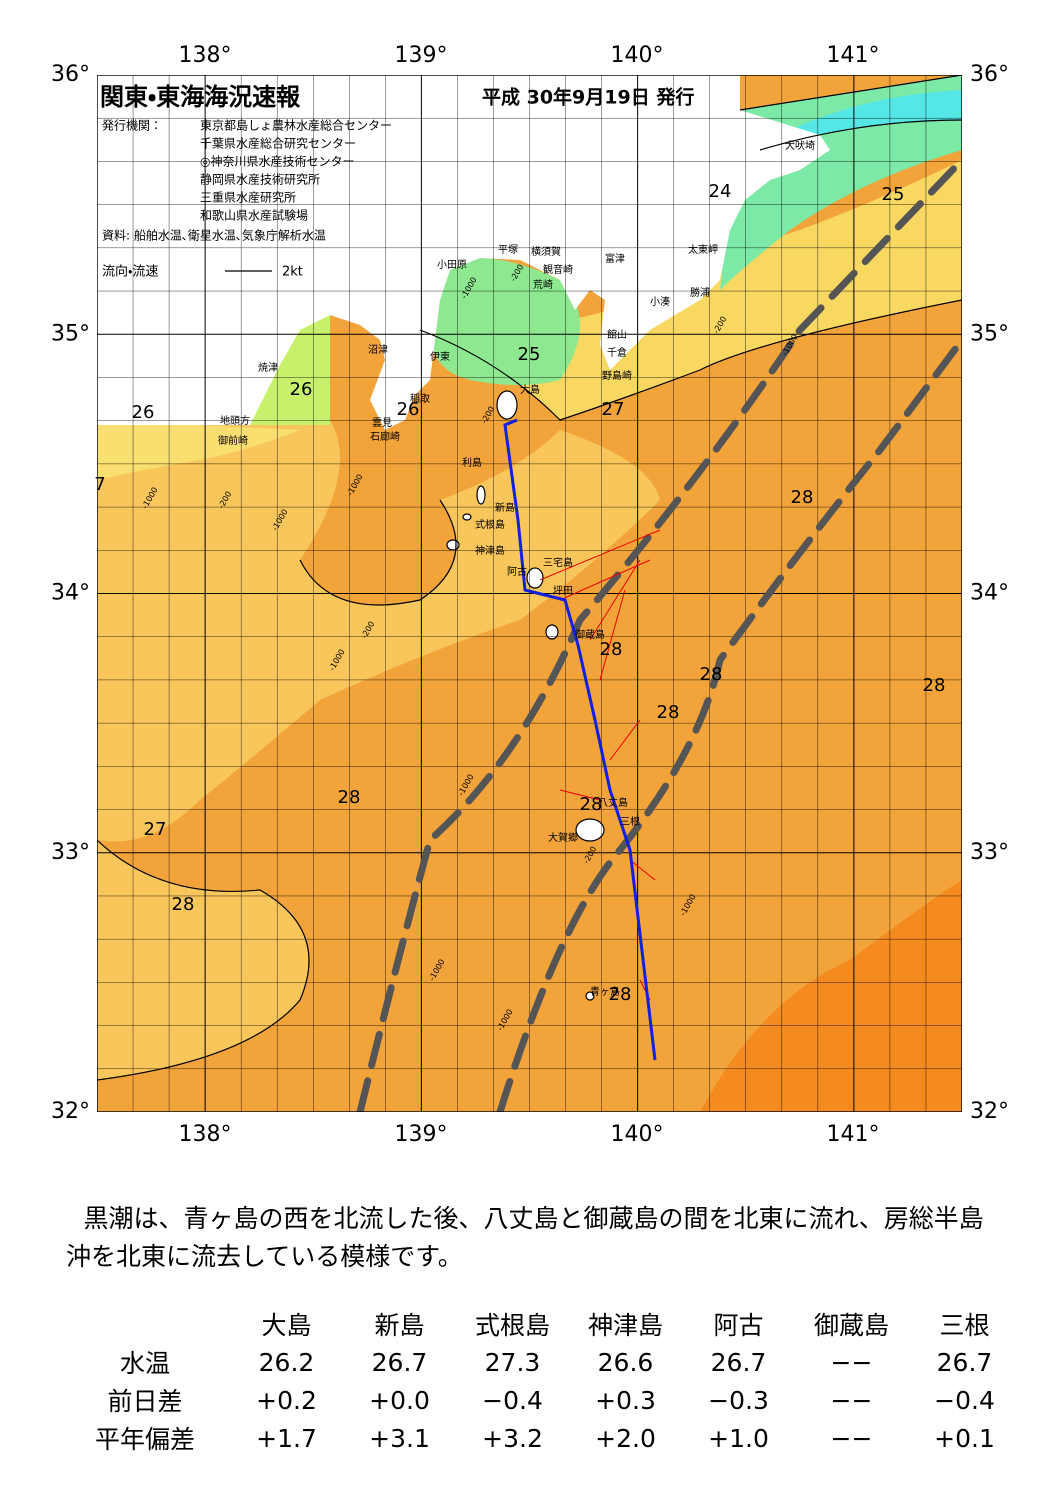 Image resolution: width=1064 pixels, height=1503 pixels. What do you see at coordinates (130, 272) in the screenshot?
I see `legend-label: 流向・流速` at bounding box center [130, 272].